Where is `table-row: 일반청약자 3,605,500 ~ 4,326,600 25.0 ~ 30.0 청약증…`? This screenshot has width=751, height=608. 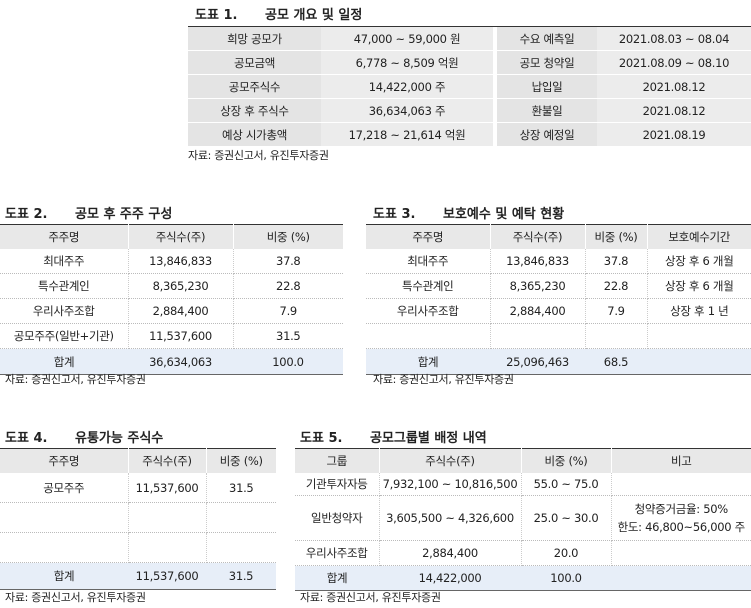
table-row: 일반청약자 3,605,500 ~ 4,326,600 25.0 ~ 30.0 청약증… is located at coordinates (523, 518).